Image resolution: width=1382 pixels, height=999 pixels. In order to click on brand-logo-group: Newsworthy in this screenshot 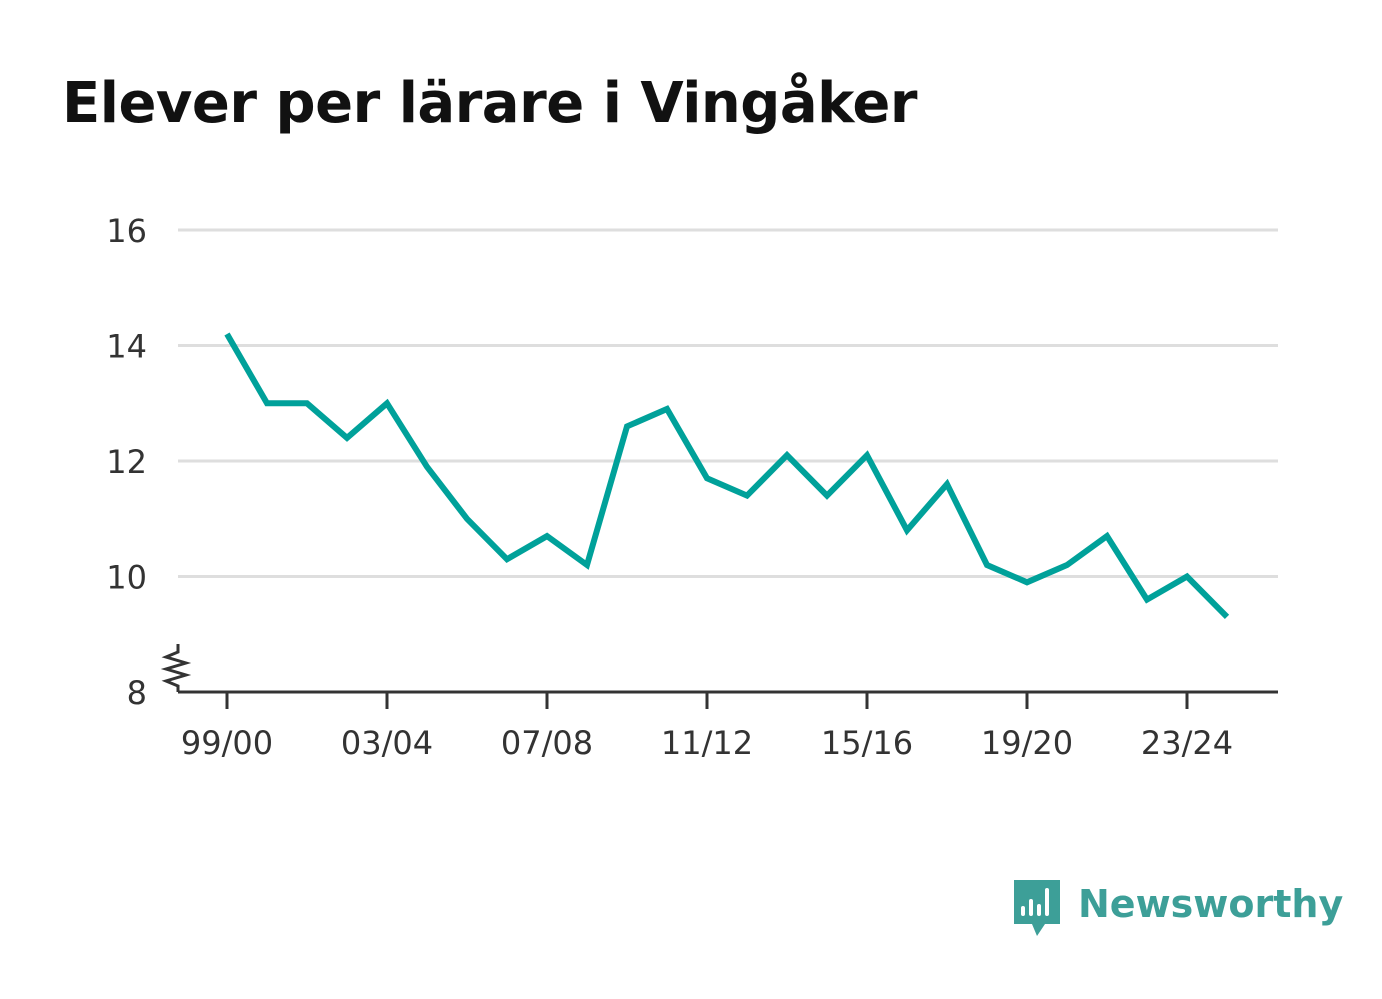, I will do `click(1177, 909)`.